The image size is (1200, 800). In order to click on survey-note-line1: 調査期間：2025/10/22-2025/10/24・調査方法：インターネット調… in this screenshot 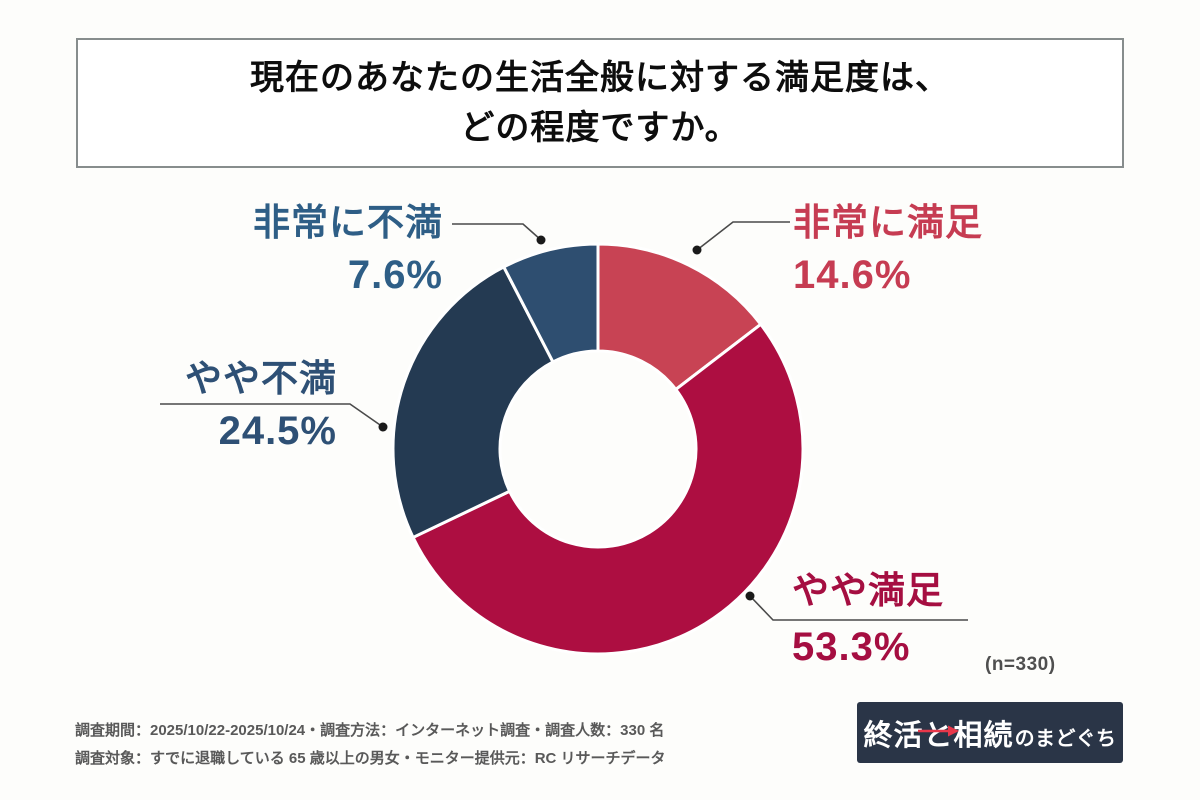, I will do `click(370, 730)`.